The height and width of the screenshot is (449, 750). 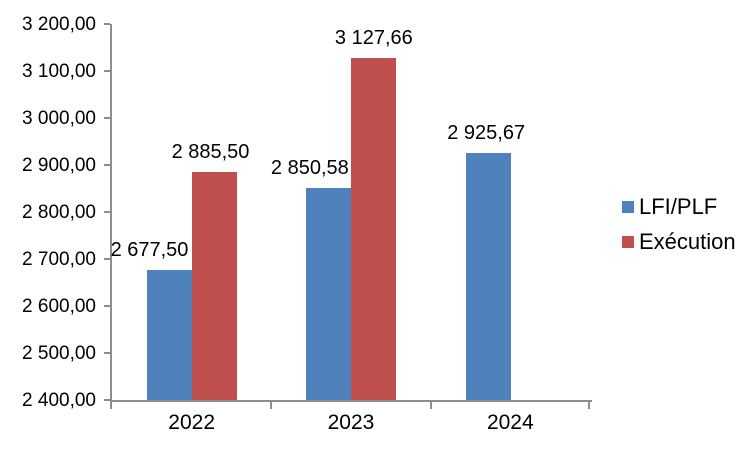 I want to click on data-label-2024-lfi-plf: 2 925,67, so click(x=486, y=132).